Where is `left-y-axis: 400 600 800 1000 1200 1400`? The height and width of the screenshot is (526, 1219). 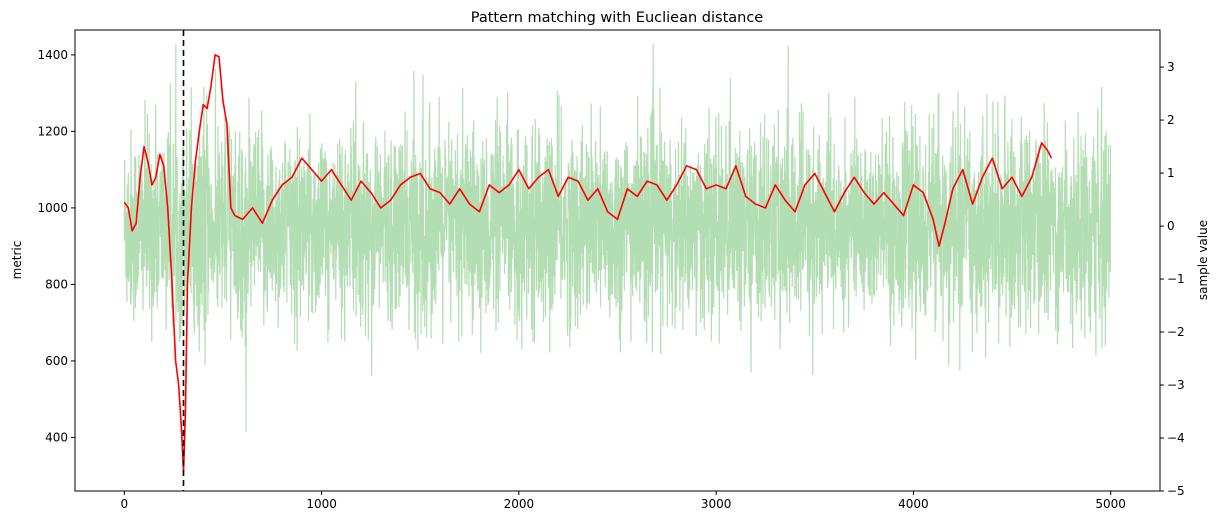 left-y-axis: 400 600 800 1000 1200 1400 is located at coordinates (56, 246).